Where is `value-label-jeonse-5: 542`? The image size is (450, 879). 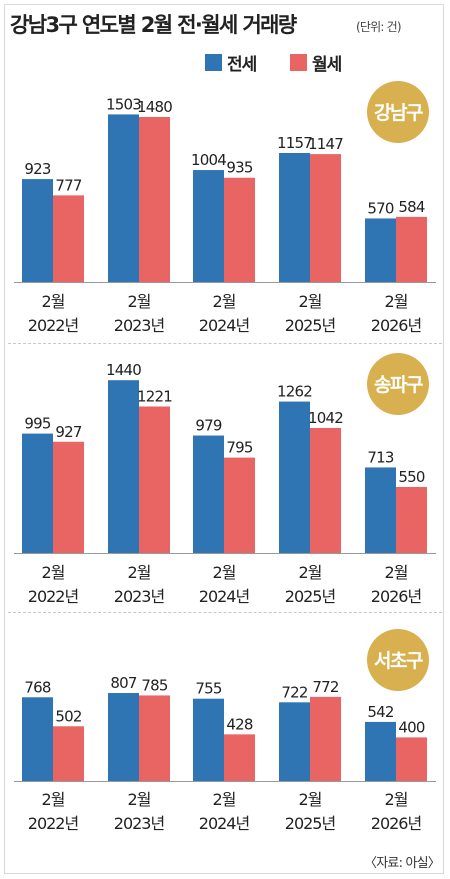
value-label-jeonse-5: 542 is located at coordinates (380, 712).